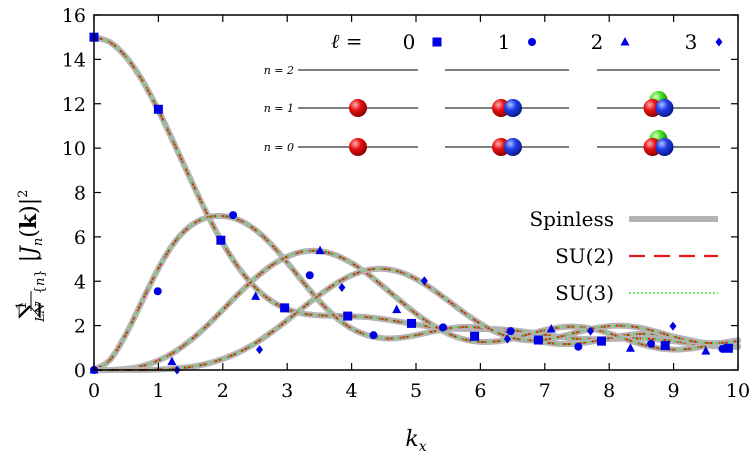  Describe the element at coordinates (415, 440) in the screenshot. I see `x-axis-title: kx` at that location.